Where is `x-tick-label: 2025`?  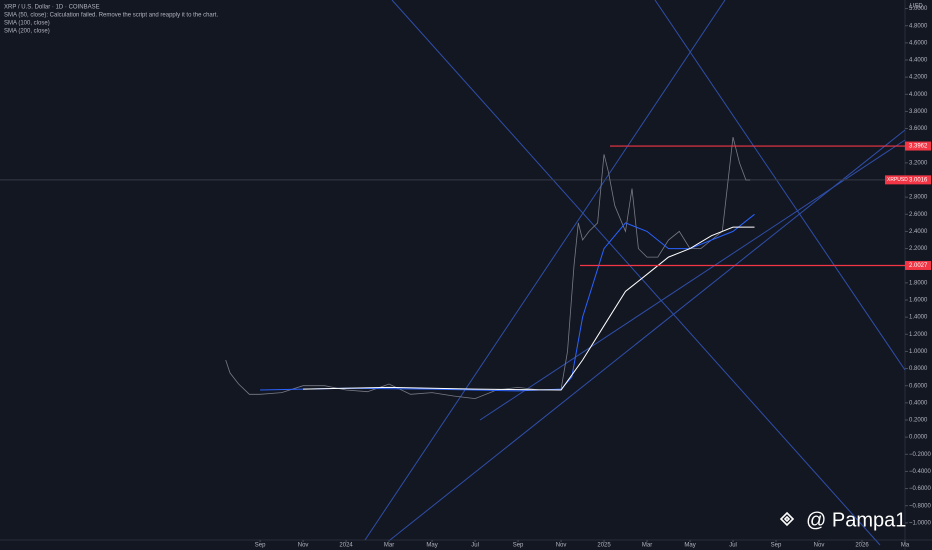
x-tick-label: 2025 is located at coordinates (604, 546).